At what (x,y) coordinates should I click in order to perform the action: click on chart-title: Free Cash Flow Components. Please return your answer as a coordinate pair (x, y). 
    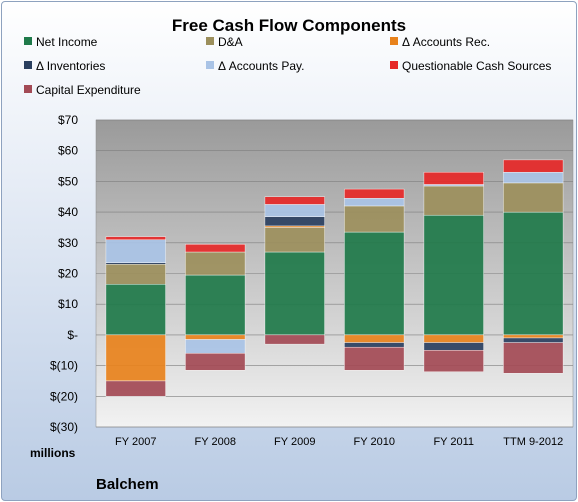
    Looking at the image, I should click on (289, 25).